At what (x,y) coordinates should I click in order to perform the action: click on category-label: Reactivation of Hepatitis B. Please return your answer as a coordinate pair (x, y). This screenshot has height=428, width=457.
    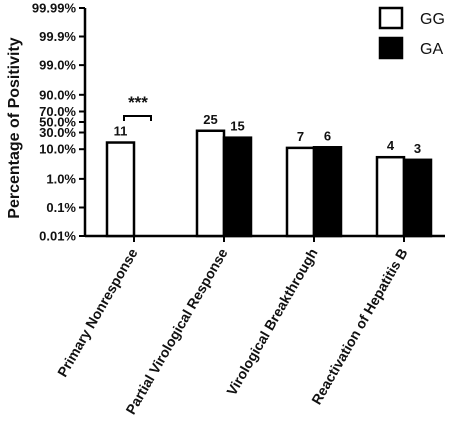
    Looking at the image, I should click on (359, 327).